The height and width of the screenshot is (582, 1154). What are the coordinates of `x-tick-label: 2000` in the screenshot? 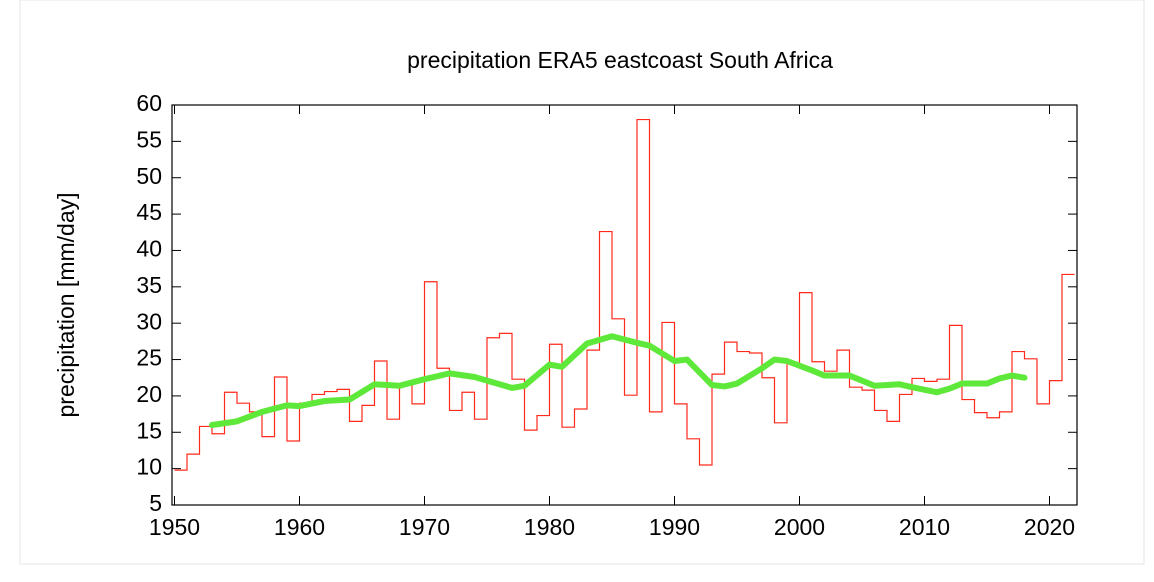 It's located at (799, 527).